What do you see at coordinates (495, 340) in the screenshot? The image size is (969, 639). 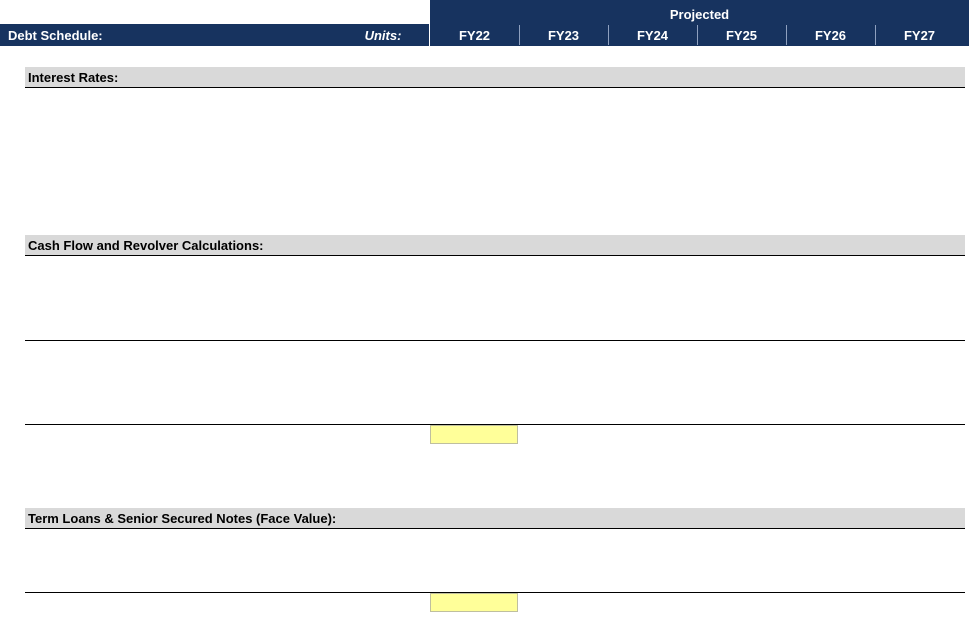 I see `total-rule` at bounding box center [495, 340].